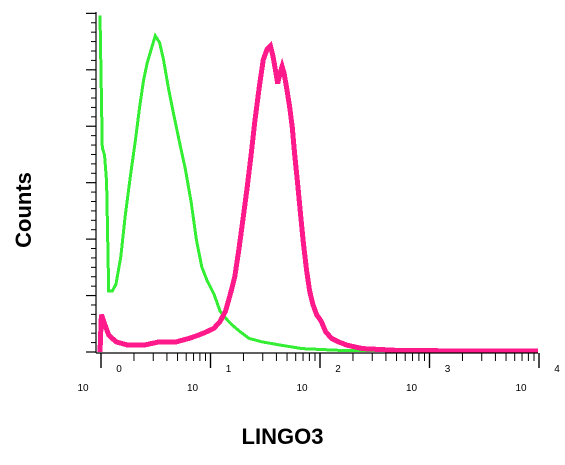 This screenshot has width=565, height=465. I want to click on x-tick-label-exponent: 3, so click(448, 369).